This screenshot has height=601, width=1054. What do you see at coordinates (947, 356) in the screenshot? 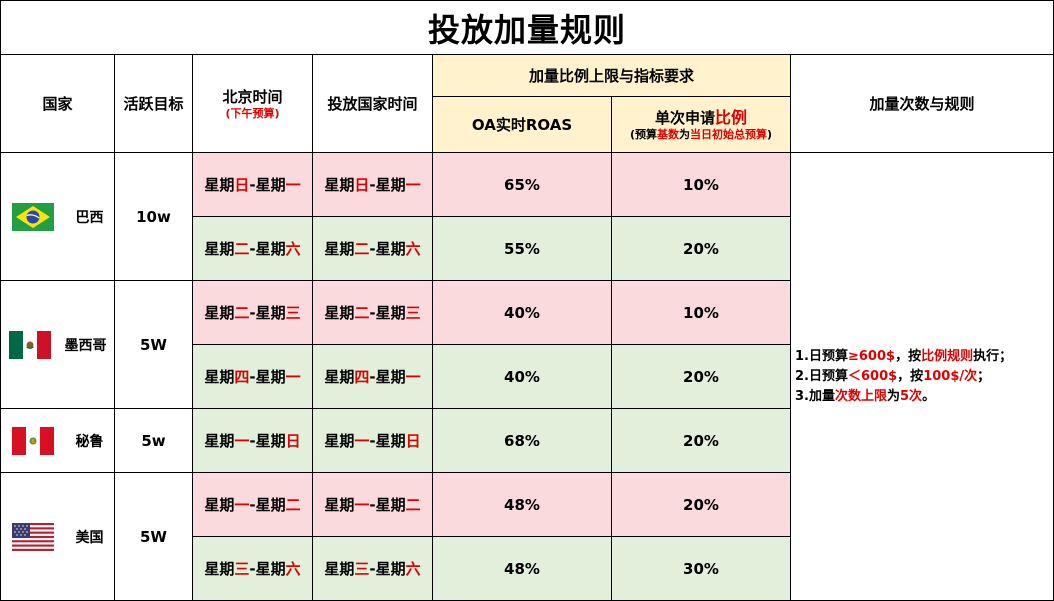
I see `r1d: 比例规则` at bounding box center [947, 356].